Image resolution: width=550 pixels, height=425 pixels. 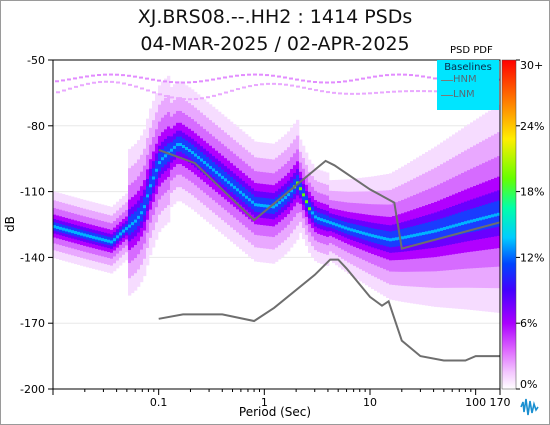 What do you see at coordinates (159, 402) in the screenshot?
I see `x-tick-label: 0.1` at bounding box center [159, 402].